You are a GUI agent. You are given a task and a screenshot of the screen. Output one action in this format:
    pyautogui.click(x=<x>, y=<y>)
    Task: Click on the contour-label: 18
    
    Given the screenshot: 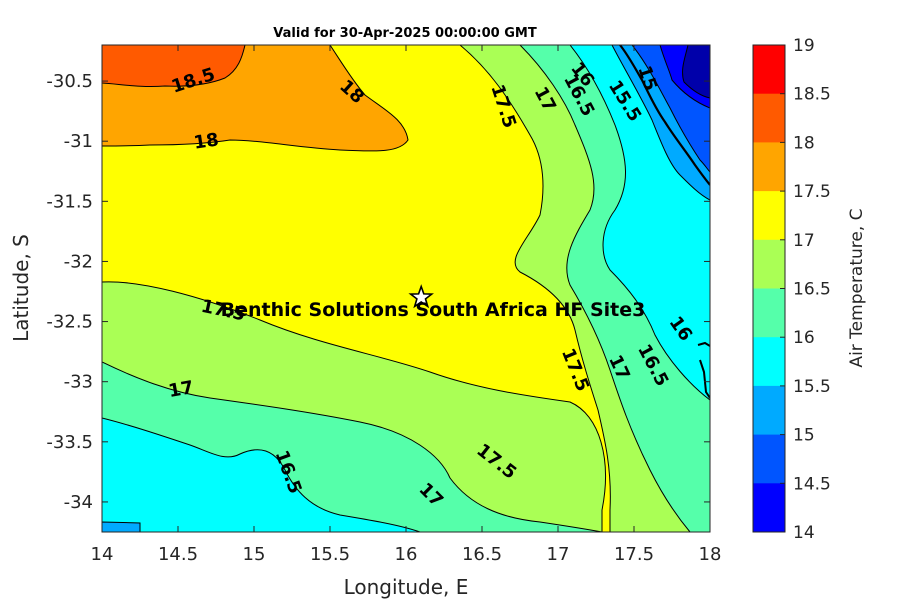 What is the action you would take?
    pyautogui.click(x=206, y=141)
    